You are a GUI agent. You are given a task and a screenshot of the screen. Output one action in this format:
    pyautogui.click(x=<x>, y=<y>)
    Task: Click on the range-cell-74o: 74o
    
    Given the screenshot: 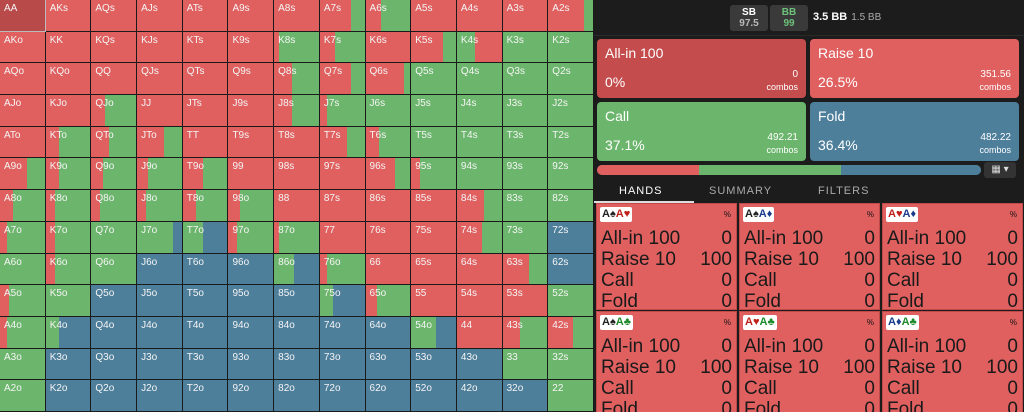 What is the action you would take?
    pyautogui.click(x=342, y=332)
    